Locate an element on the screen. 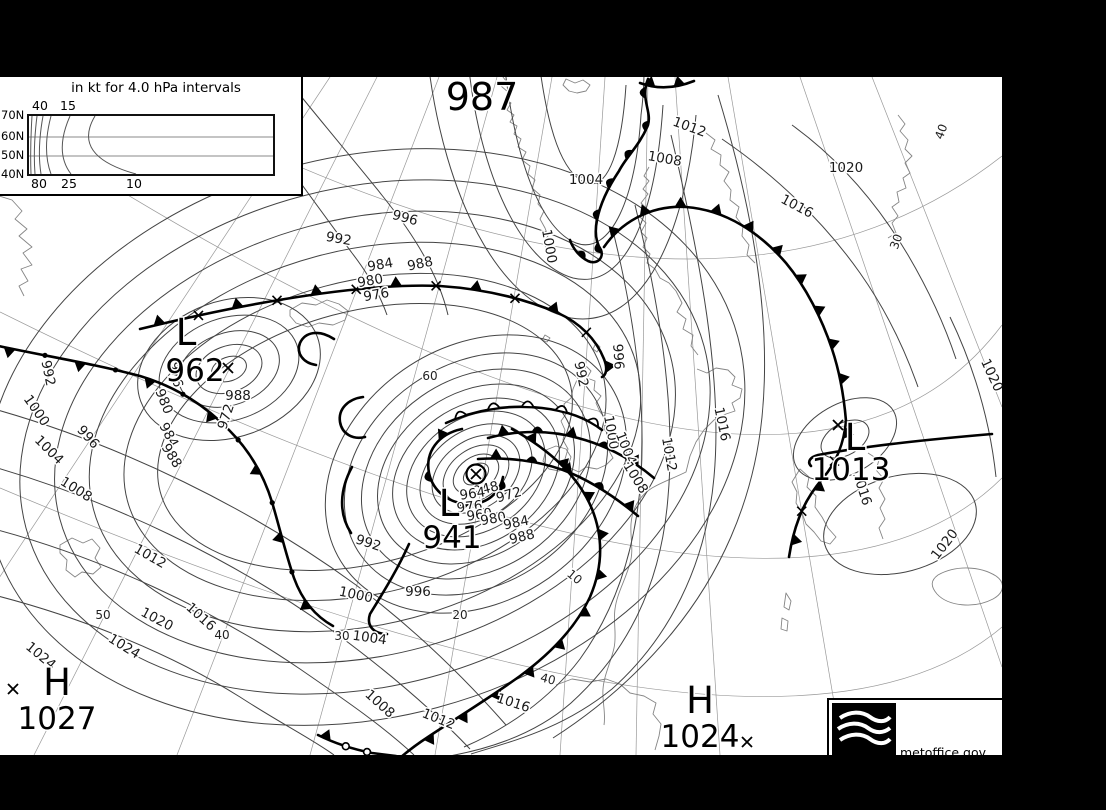  legend-title: in kt for 4.0 hPa intervals is located at coordinates (156, 88).